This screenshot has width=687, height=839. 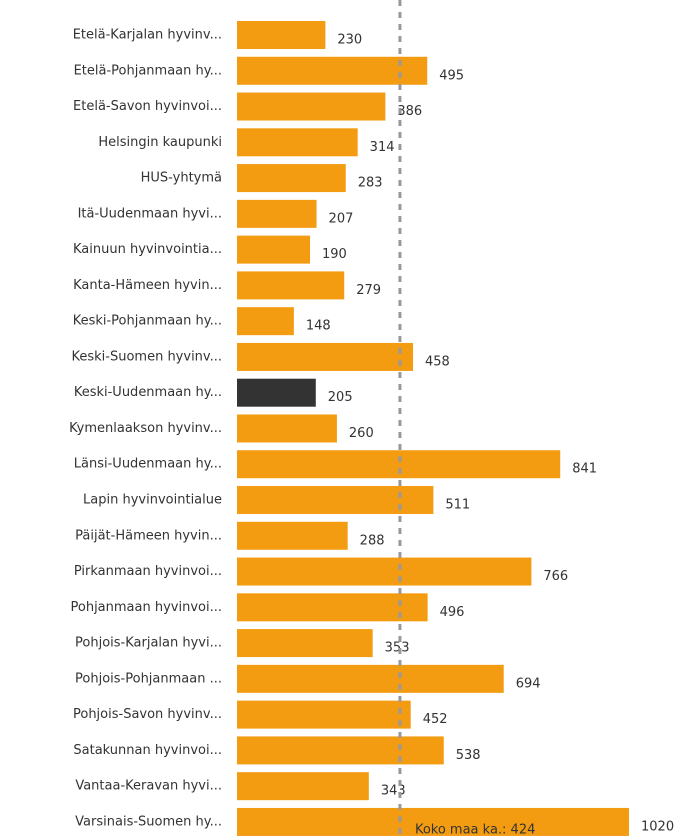 What do you see at coordinates (370, 183) in the screenshot?
I see `value-label: 283` at bounding box center [370, 183].